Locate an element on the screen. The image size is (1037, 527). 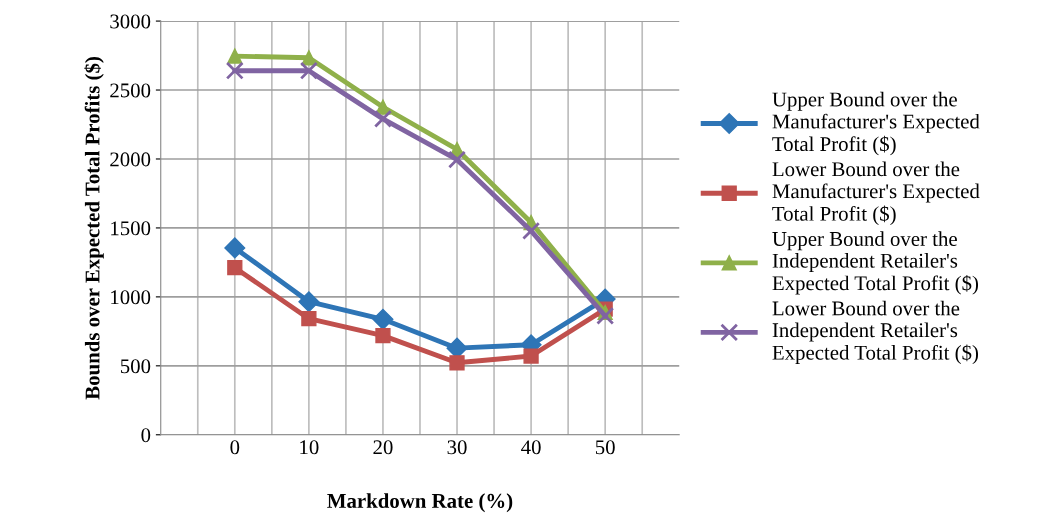
y-tick-label: 3000 is located at coordinates (130, 21).